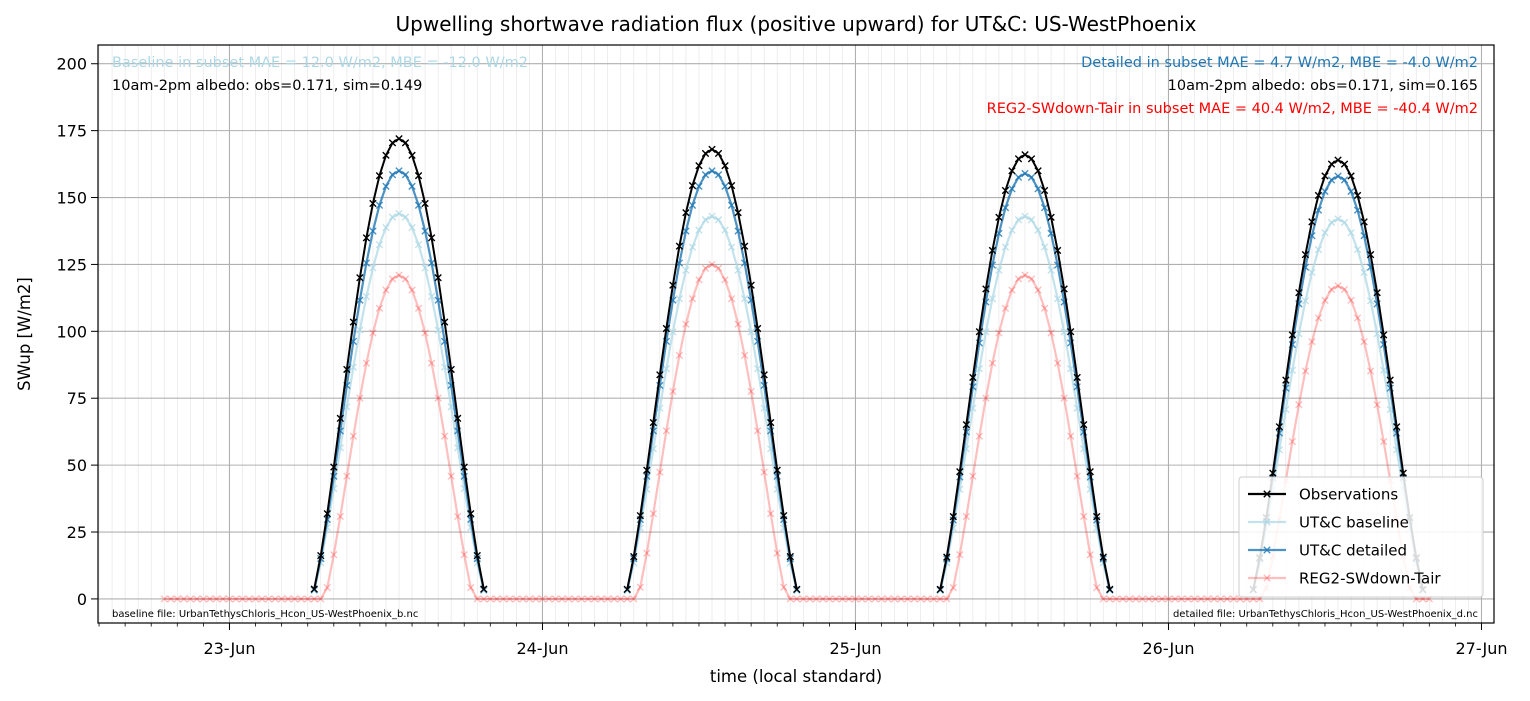 Image resolution: width=1530 pixels, height=701 pixels. I want to click on y-axis-label: SWup [W/m2], so click(24, 334).